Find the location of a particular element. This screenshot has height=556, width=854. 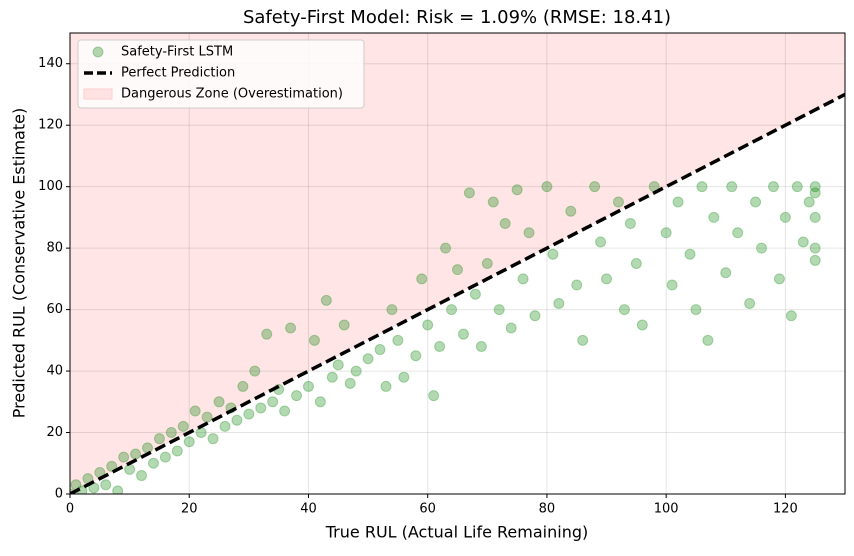

y-tick-label: 60 is located at coordinates (54, 309).